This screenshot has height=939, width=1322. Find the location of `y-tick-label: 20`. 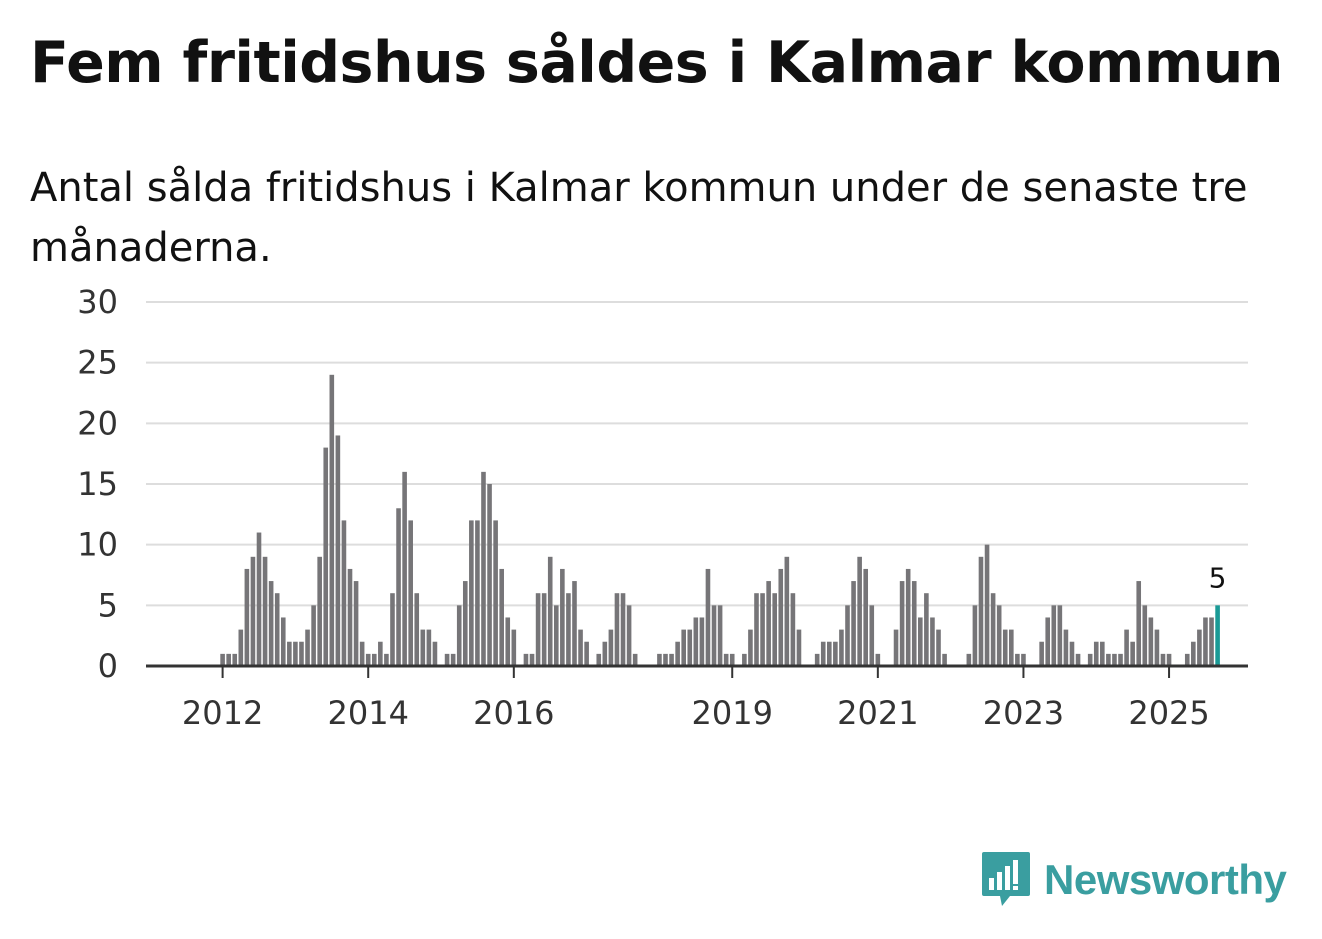

y-tick-label: 20 is located at coordinates (97, 423).